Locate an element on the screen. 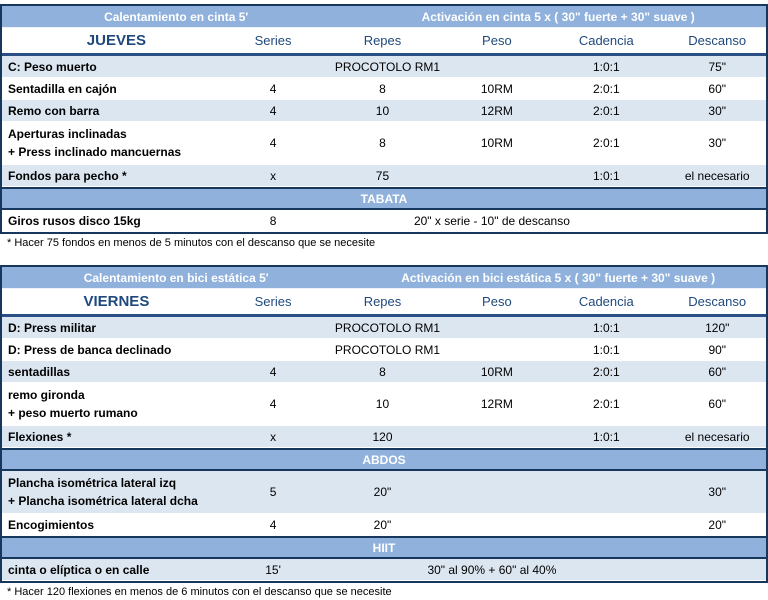  exercise-name: cinta o elíptica o en calle is located at coordinates (116, 570).